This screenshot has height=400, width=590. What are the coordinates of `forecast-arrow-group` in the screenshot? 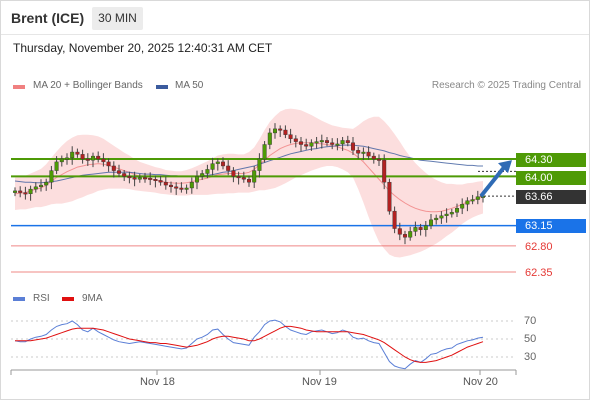 It's located at (495, 179).